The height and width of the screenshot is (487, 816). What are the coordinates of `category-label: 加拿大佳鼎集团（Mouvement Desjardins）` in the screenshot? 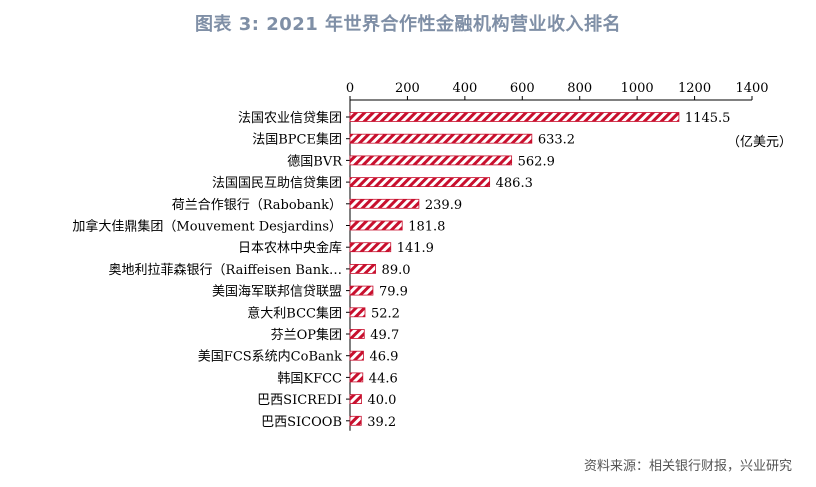 It's located at (207, 227).